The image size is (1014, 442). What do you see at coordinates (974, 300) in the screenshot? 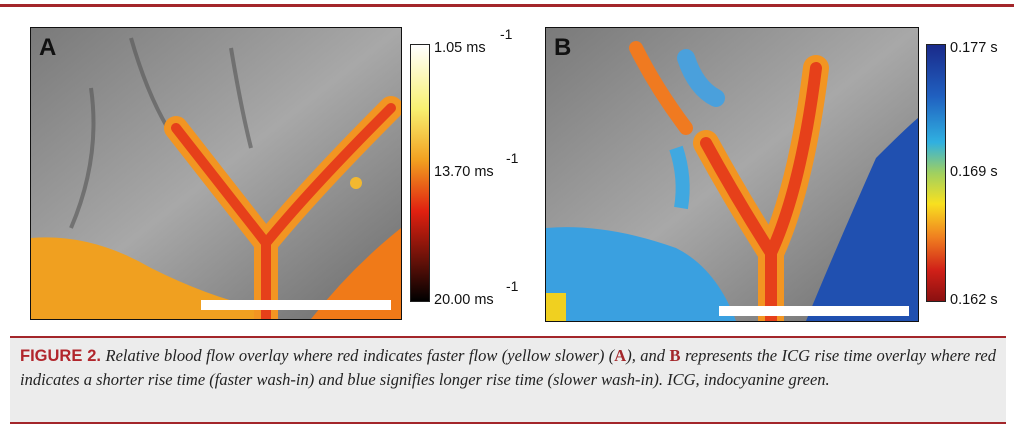
I see `colorbar-tick-label: 0.162 s` at bounding box center [974, 300].